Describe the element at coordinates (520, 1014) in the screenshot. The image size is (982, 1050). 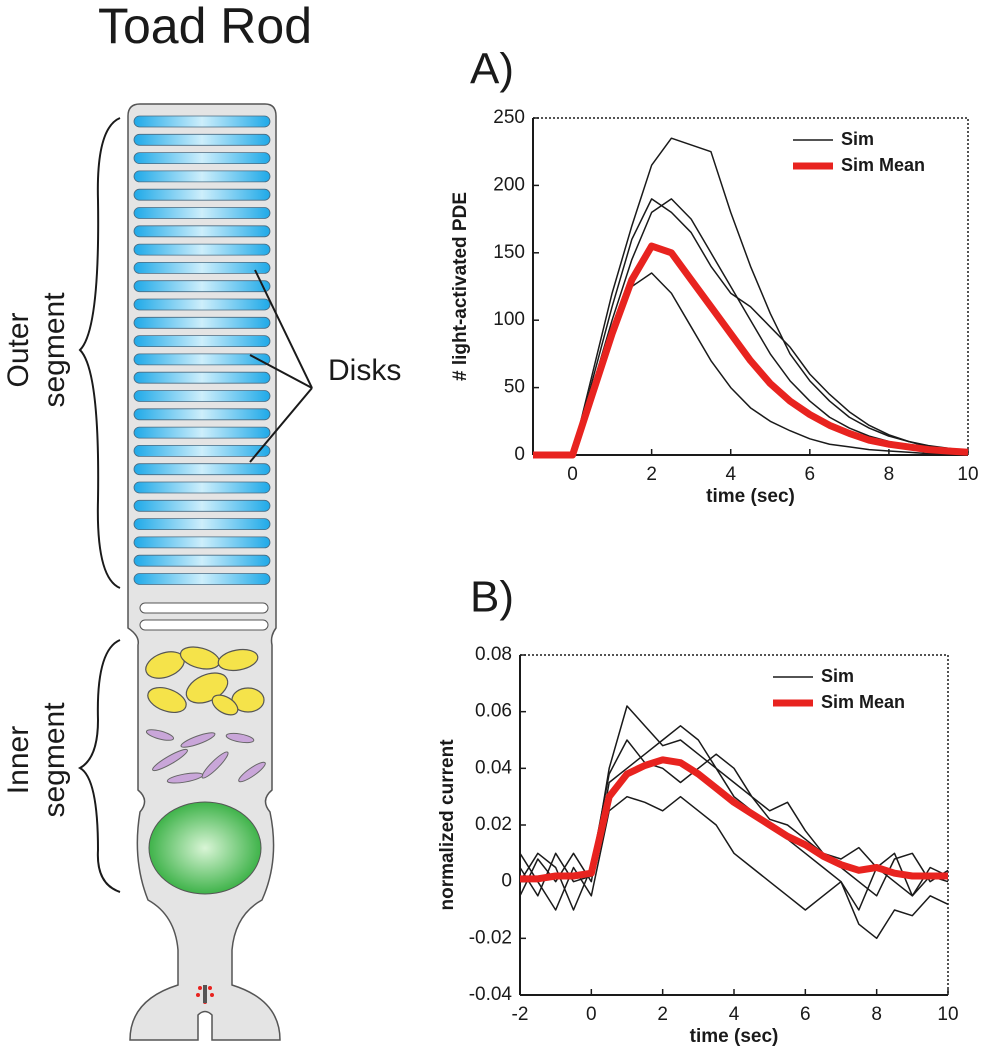
I see `x-tick-label: -2` at that location.